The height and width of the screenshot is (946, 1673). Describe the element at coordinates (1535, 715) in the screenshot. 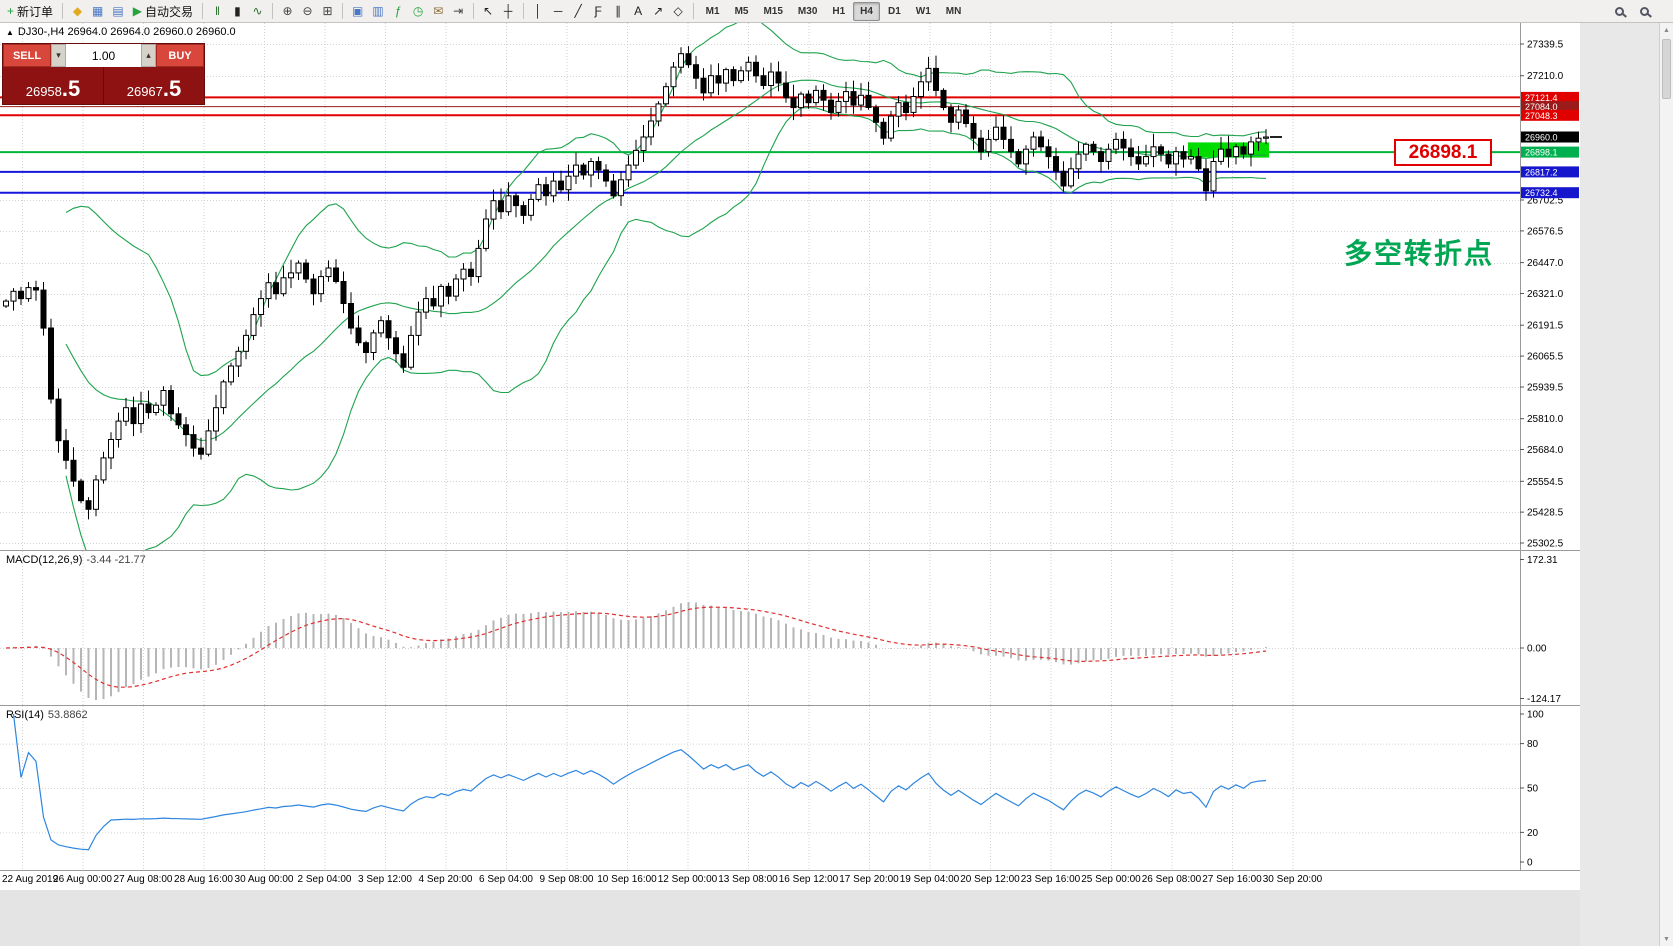

I see `svg-text: 100` at that location.